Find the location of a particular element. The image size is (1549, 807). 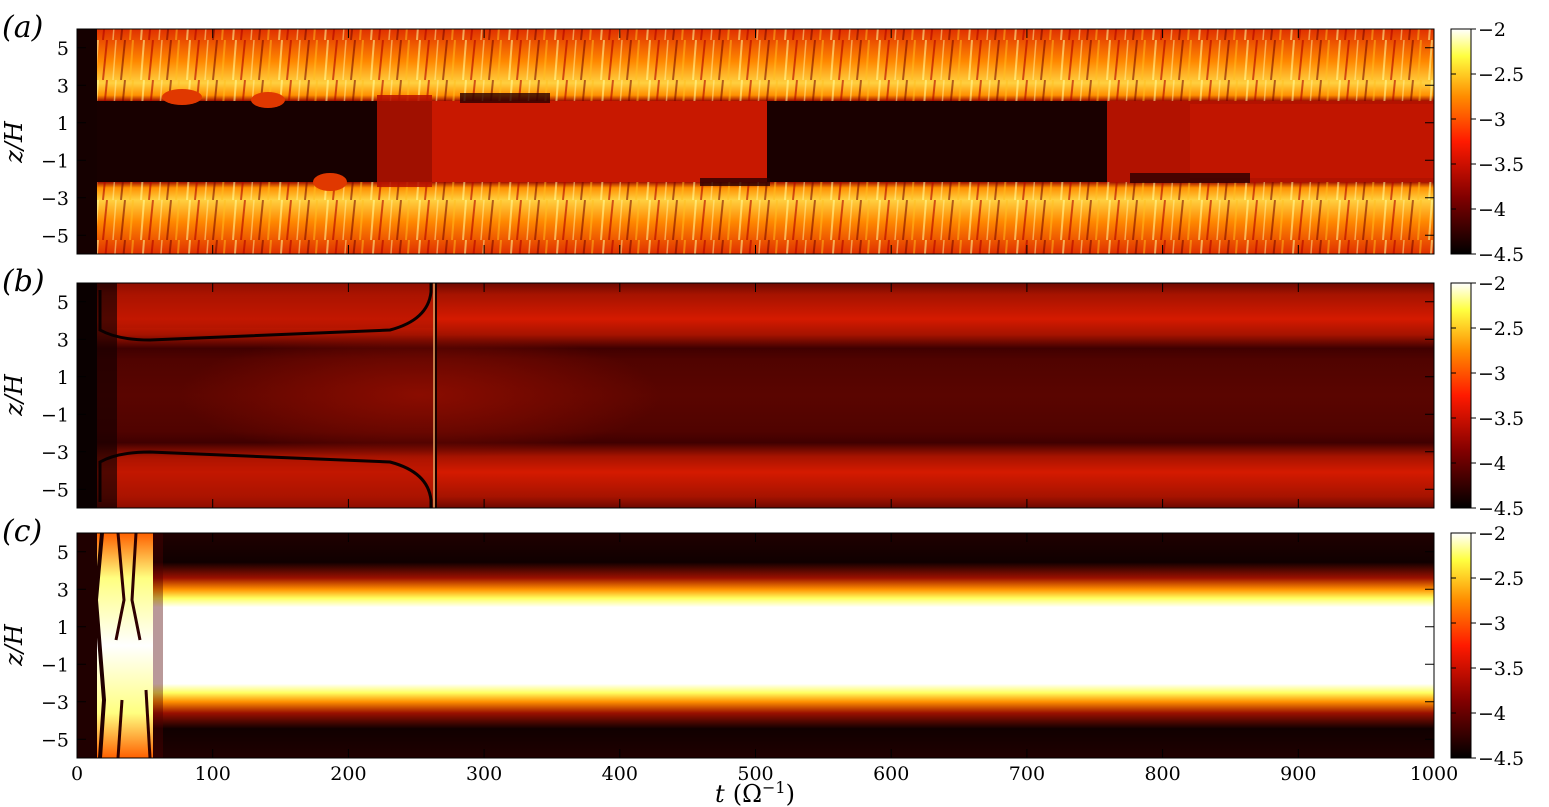

x-tick-label: 200 is located at coordinates (348, 774).